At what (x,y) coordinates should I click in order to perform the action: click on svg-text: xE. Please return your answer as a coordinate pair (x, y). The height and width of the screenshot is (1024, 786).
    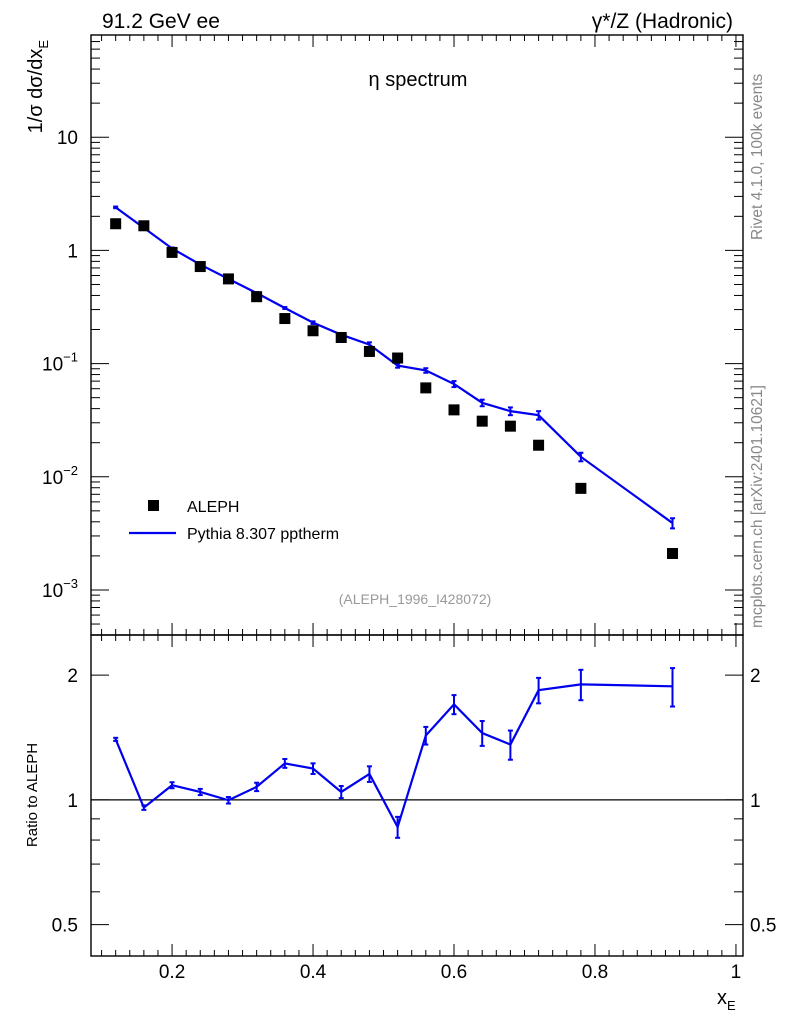
    Looking at the image, I should click on (726, 1000).